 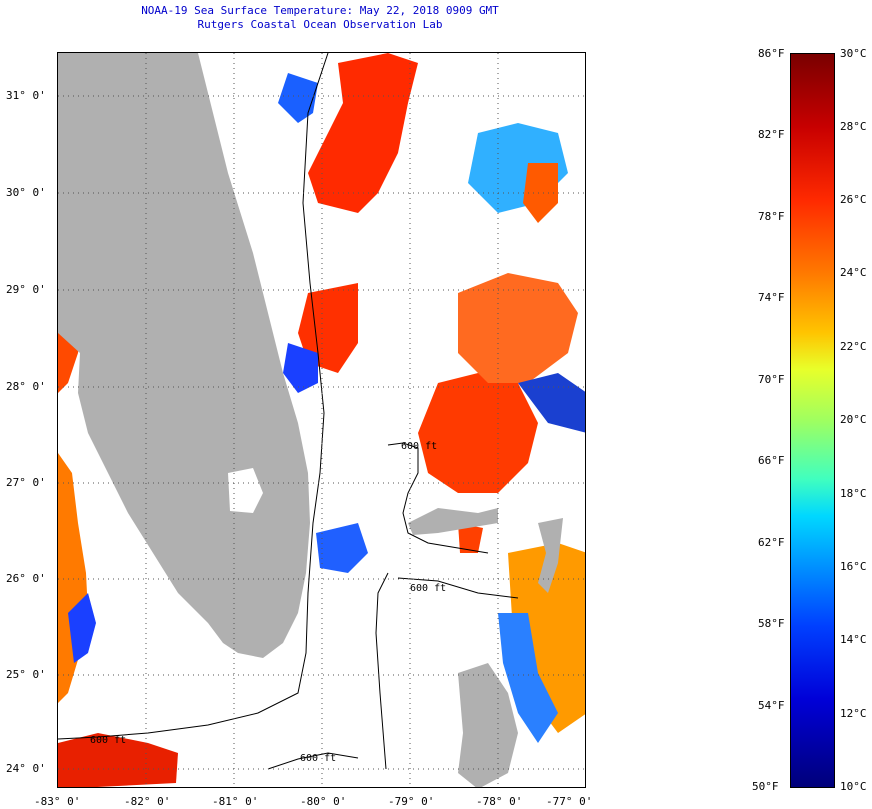 What do you see at coordinates (411, 801) in the screenshot?
I see `lon-label-79: -79° 0'` at bounding box center [411, 801].